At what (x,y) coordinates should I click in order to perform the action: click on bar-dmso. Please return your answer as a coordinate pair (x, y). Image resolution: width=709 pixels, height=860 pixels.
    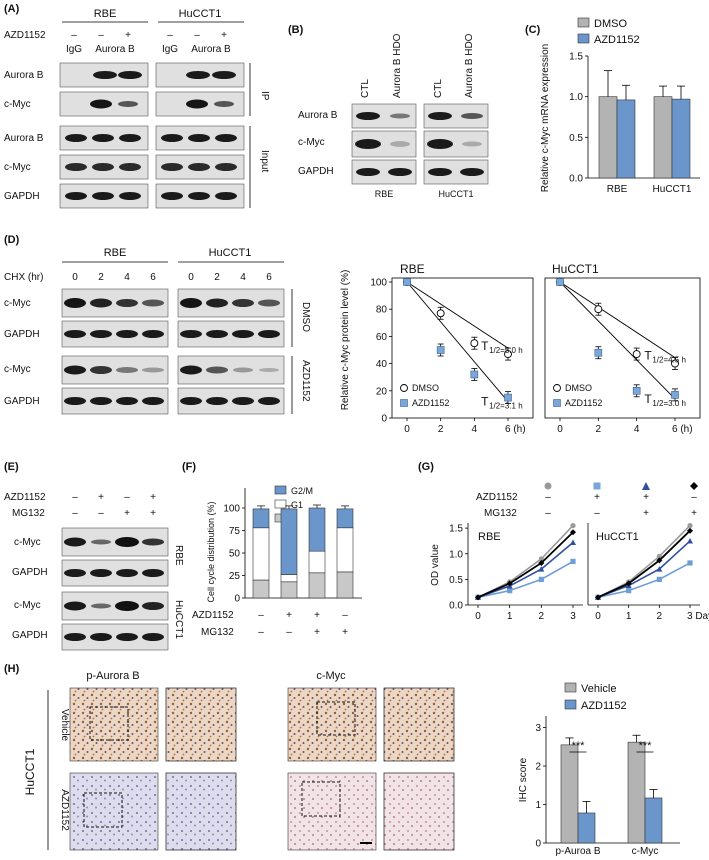
    Looking at the image, I should click on (608, 137).